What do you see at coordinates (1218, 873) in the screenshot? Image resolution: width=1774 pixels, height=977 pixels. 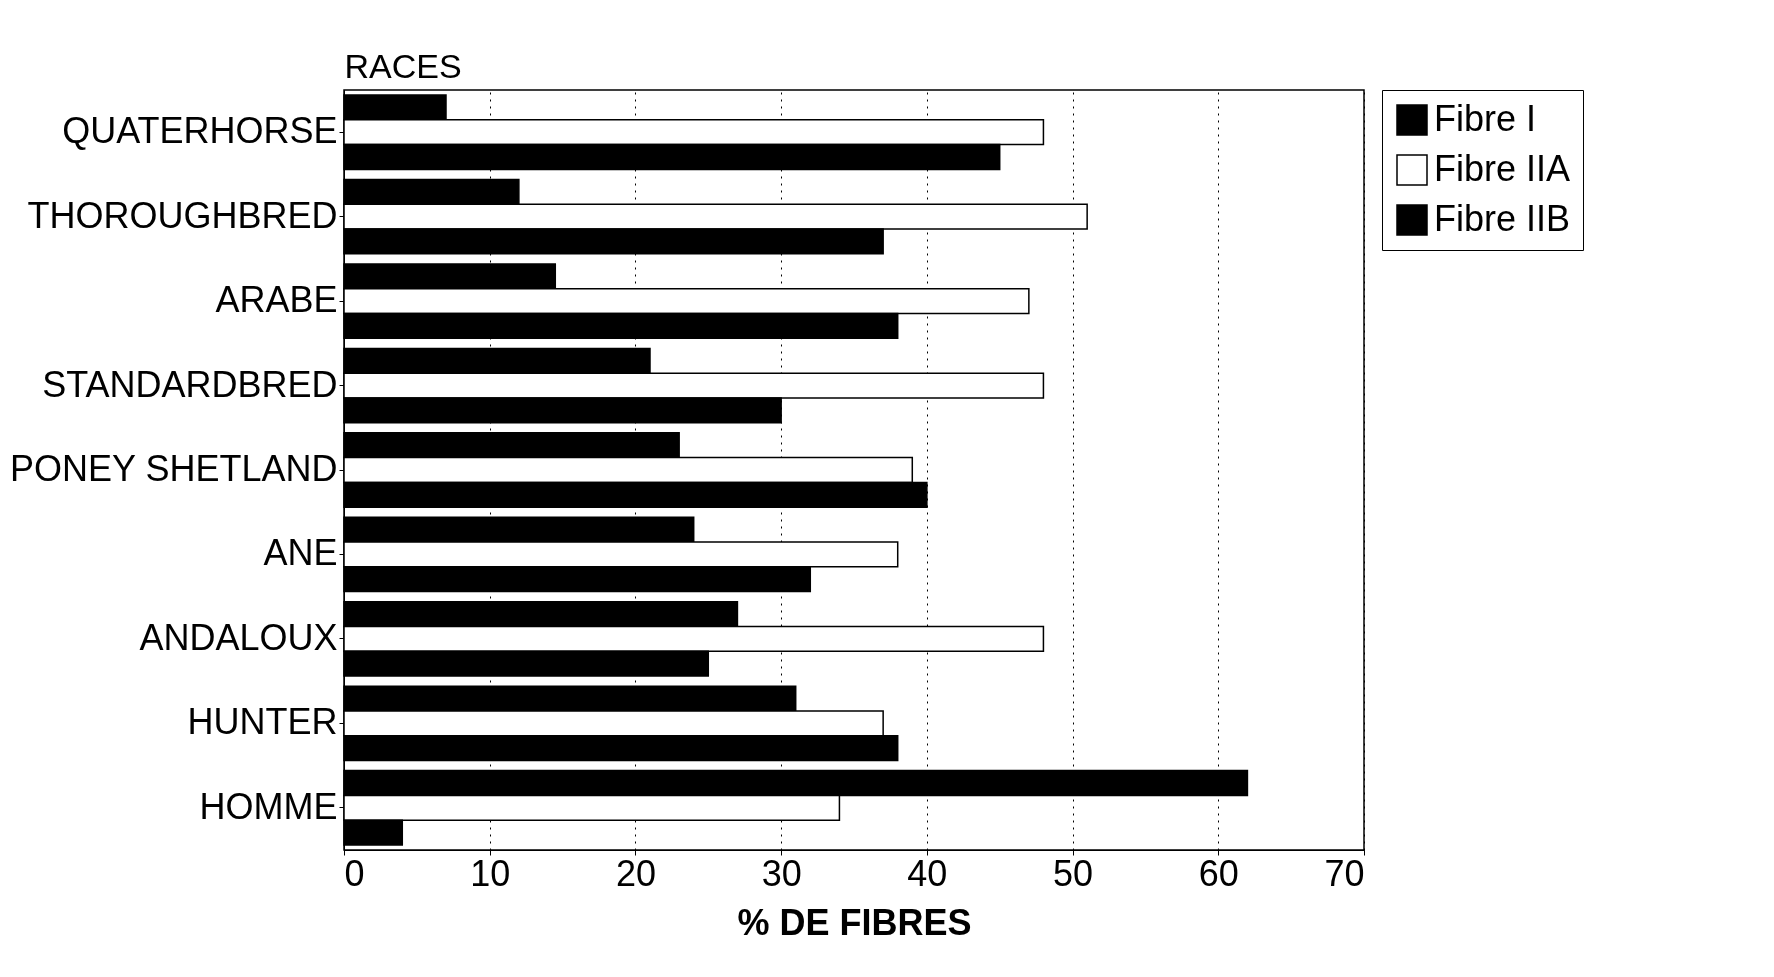 I see `x-tick-label: 60` at bounding box center [1218, 873].